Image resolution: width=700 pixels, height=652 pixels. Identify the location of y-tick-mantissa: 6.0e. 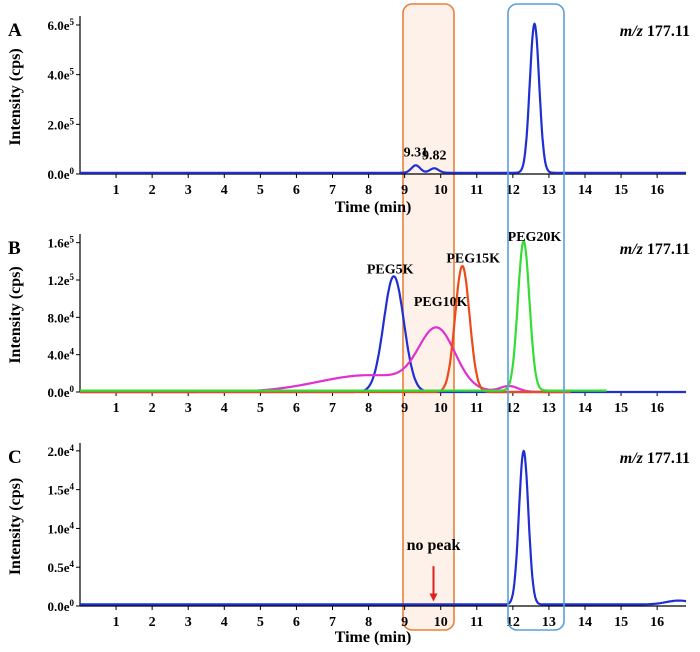
(58, 25).